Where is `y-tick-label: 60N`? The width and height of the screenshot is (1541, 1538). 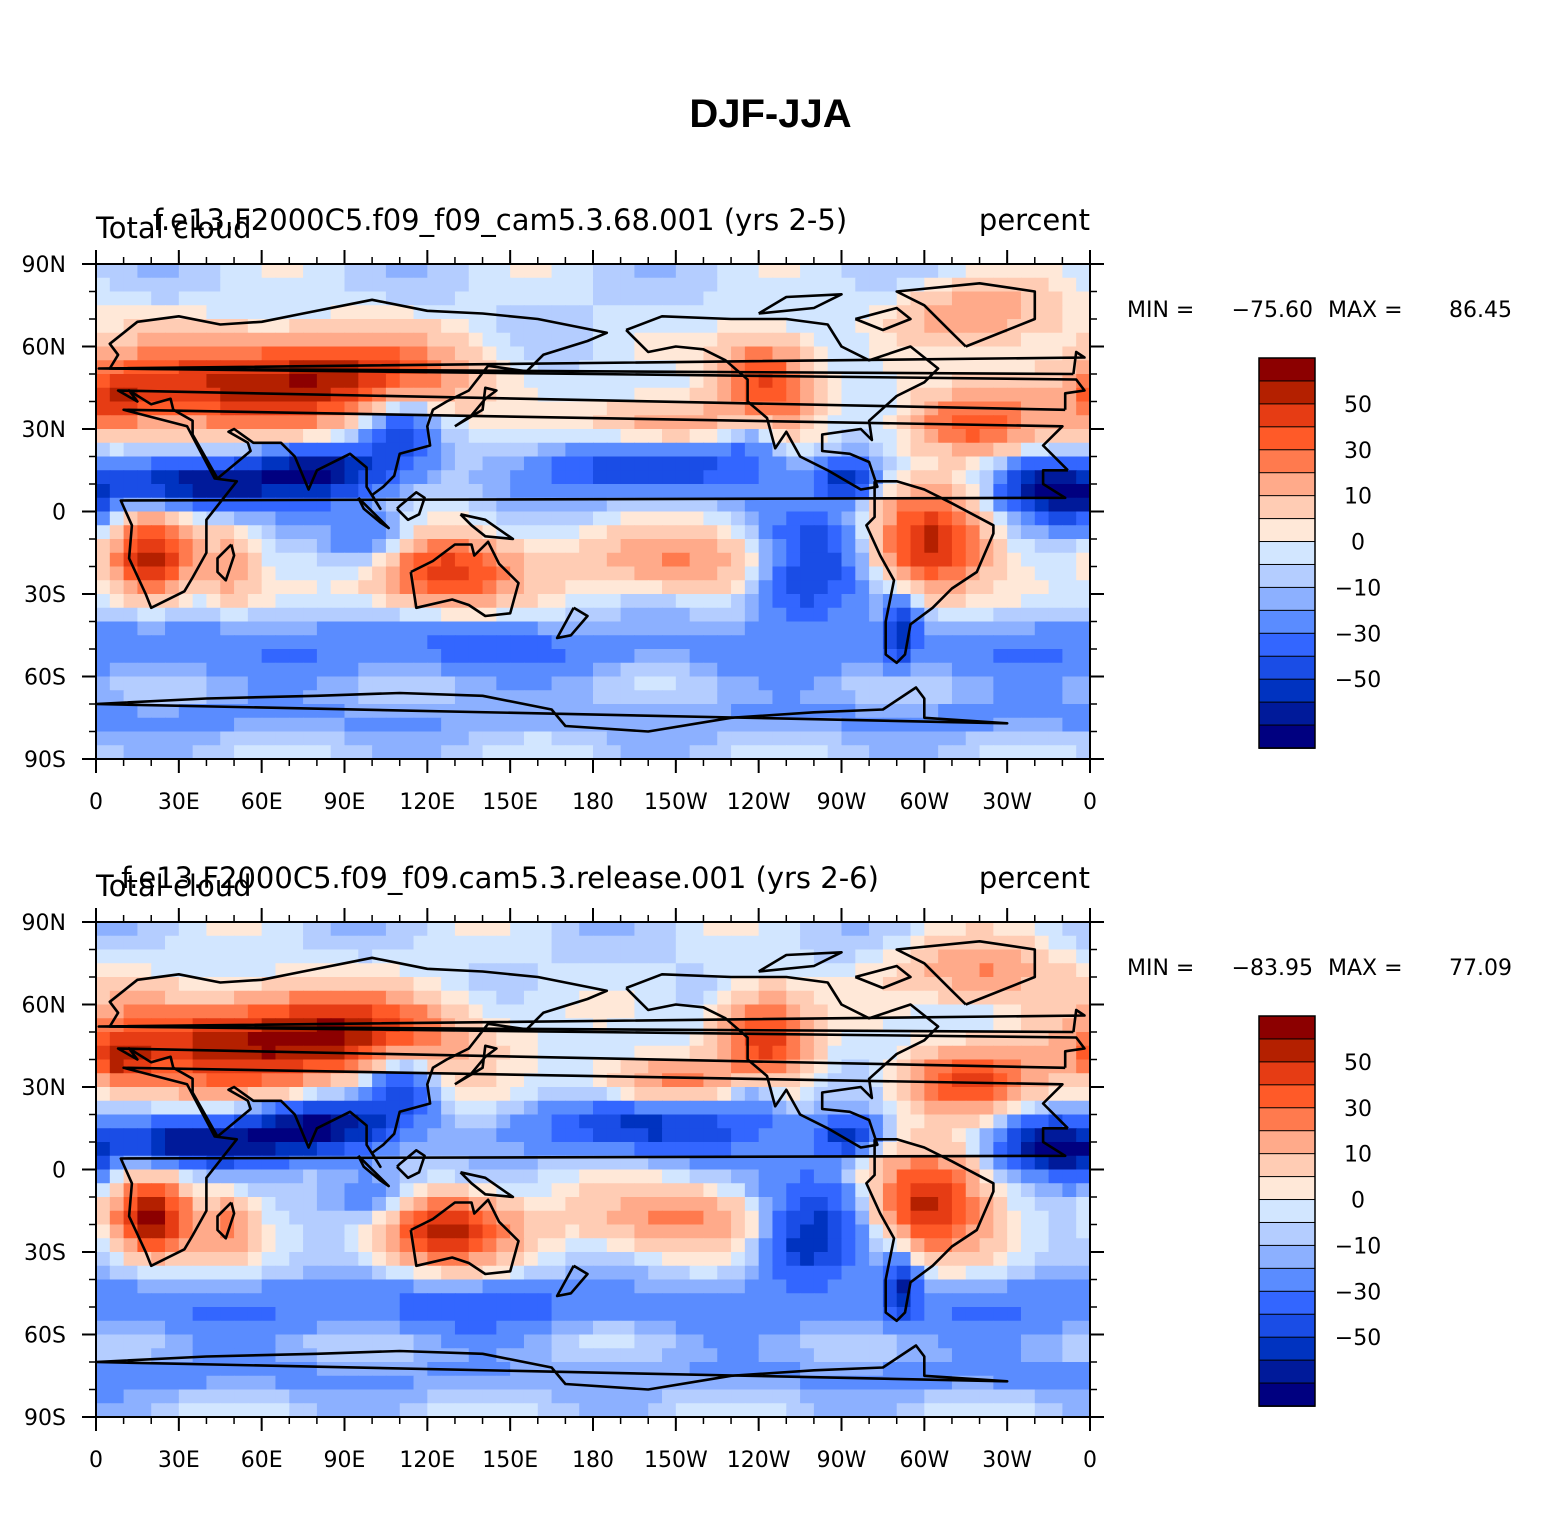 y-tick-label: 60N is located at coordinates (44, 348).